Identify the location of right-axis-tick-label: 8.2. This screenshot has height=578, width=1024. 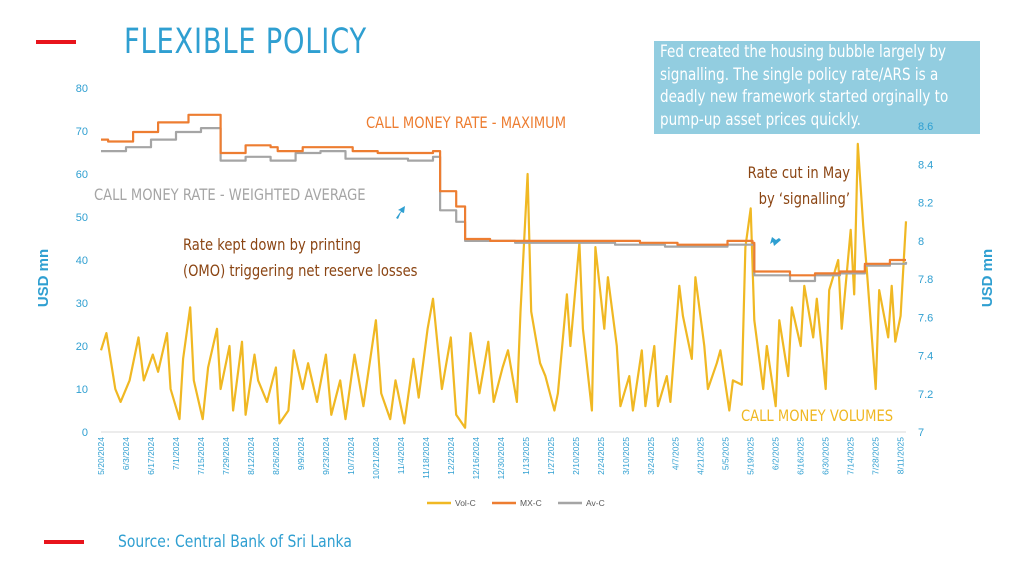
(925, 204).